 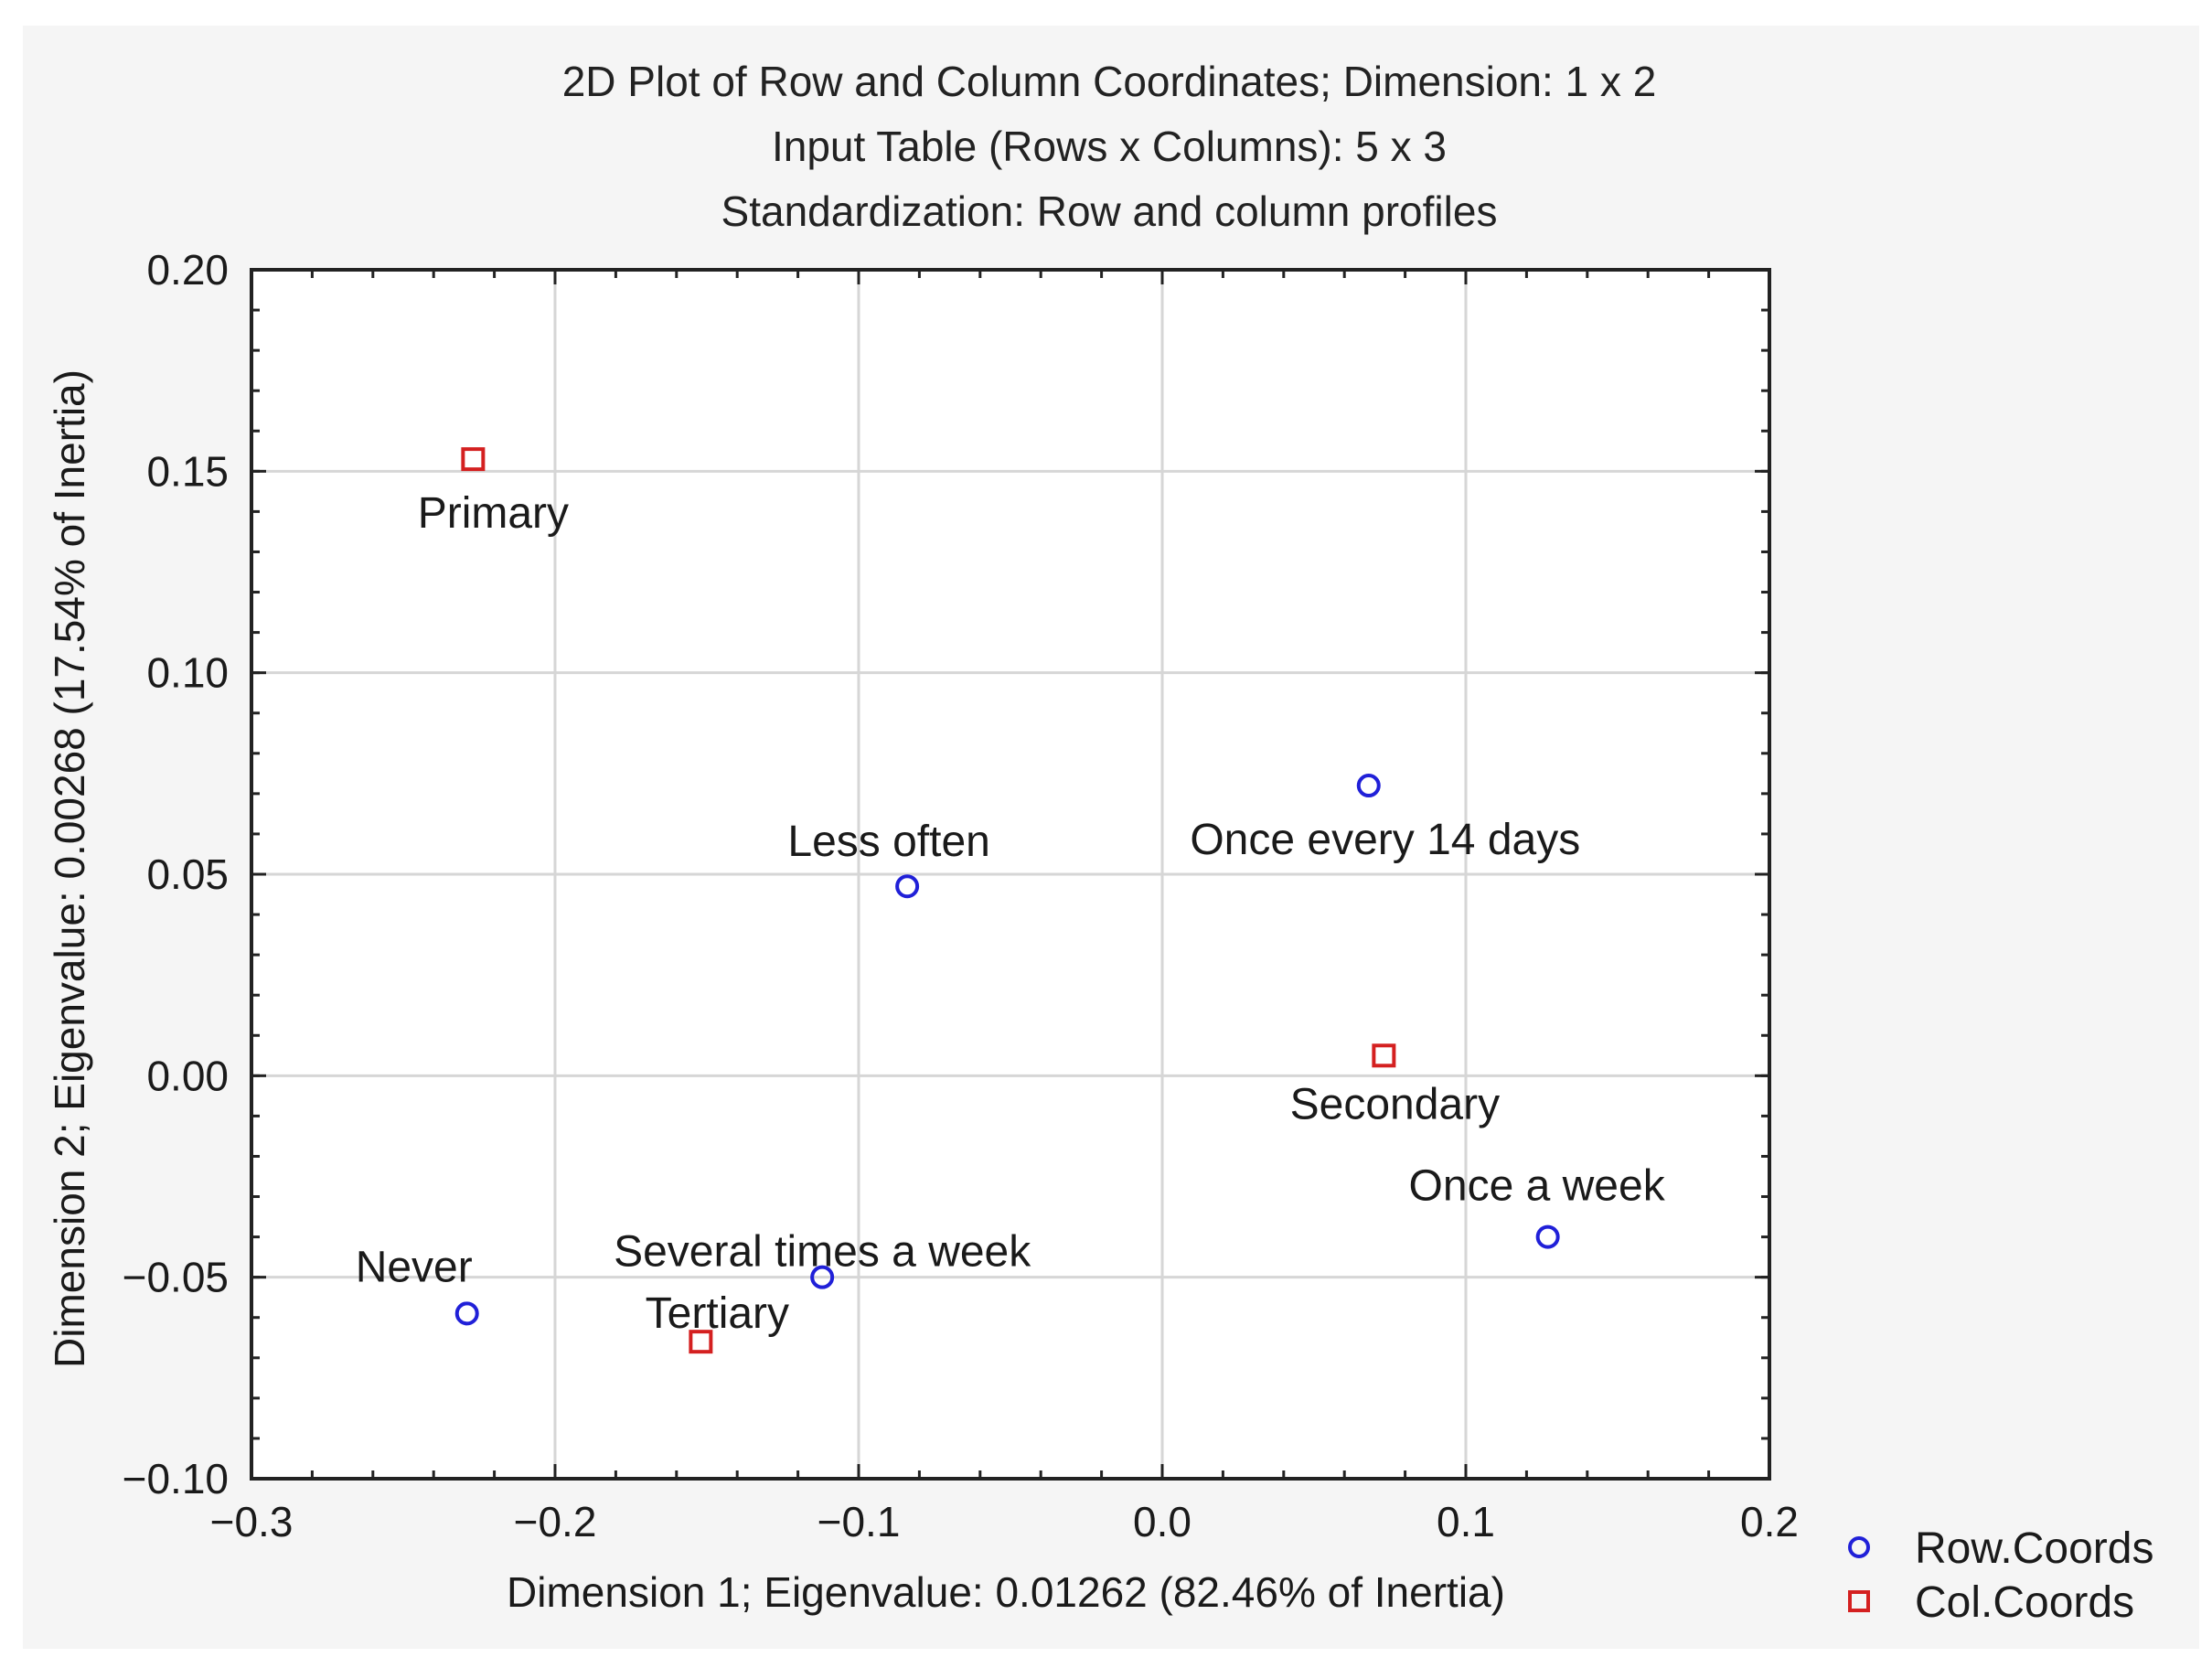 What do you see at coordinates (888, 842) in the screenshot?
I see `point-label-less-often: Less often` at bounding box center [888, 842].